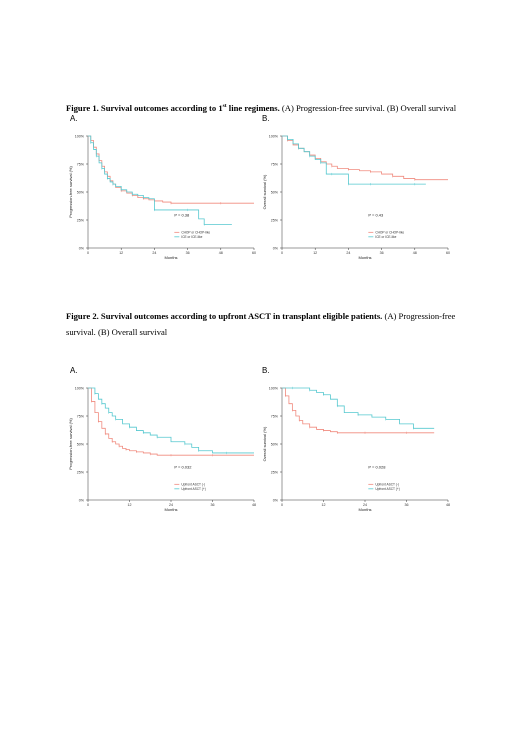 The height and width of the screenshot is (736, 520). I want to click on panel-label-1b: B., so click(266, 118).